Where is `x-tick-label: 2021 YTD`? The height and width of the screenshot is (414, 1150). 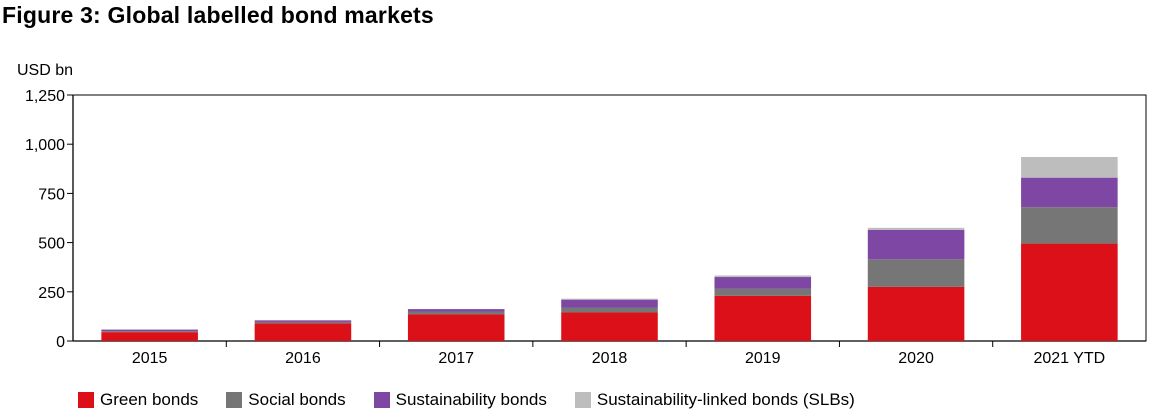 x-tick-label: 2021 YTD is located at coordinates (1069, 358).